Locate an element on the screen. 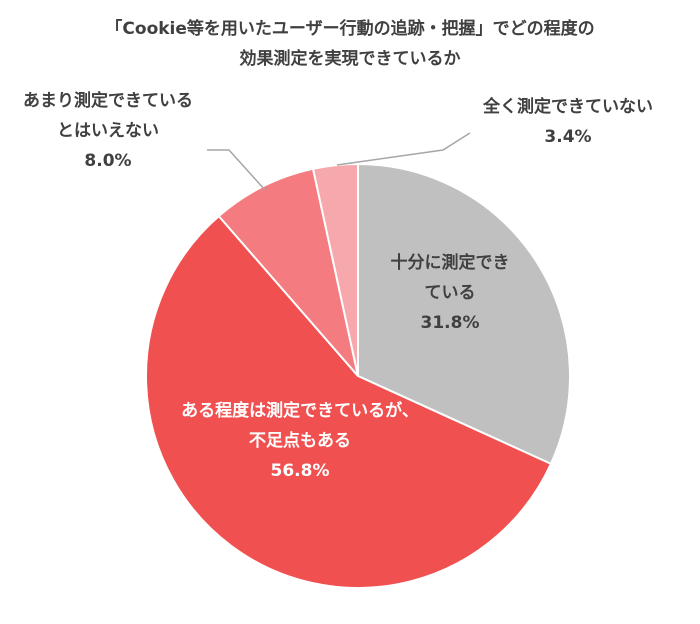  chart-title-line-1: 「Cookie等を用いたユーザー行動の追跡・把握」でどの程度の is located at coordinates (350, 29).